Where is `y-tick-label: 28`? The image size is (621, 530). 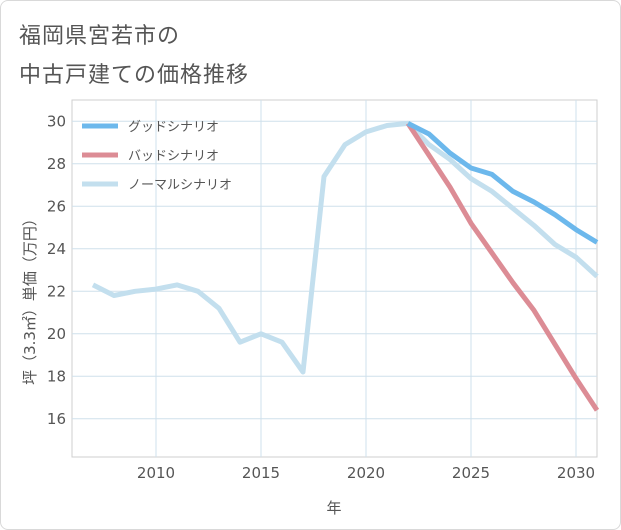 y-tick-label: 28 is located at coordinates (56, 164).